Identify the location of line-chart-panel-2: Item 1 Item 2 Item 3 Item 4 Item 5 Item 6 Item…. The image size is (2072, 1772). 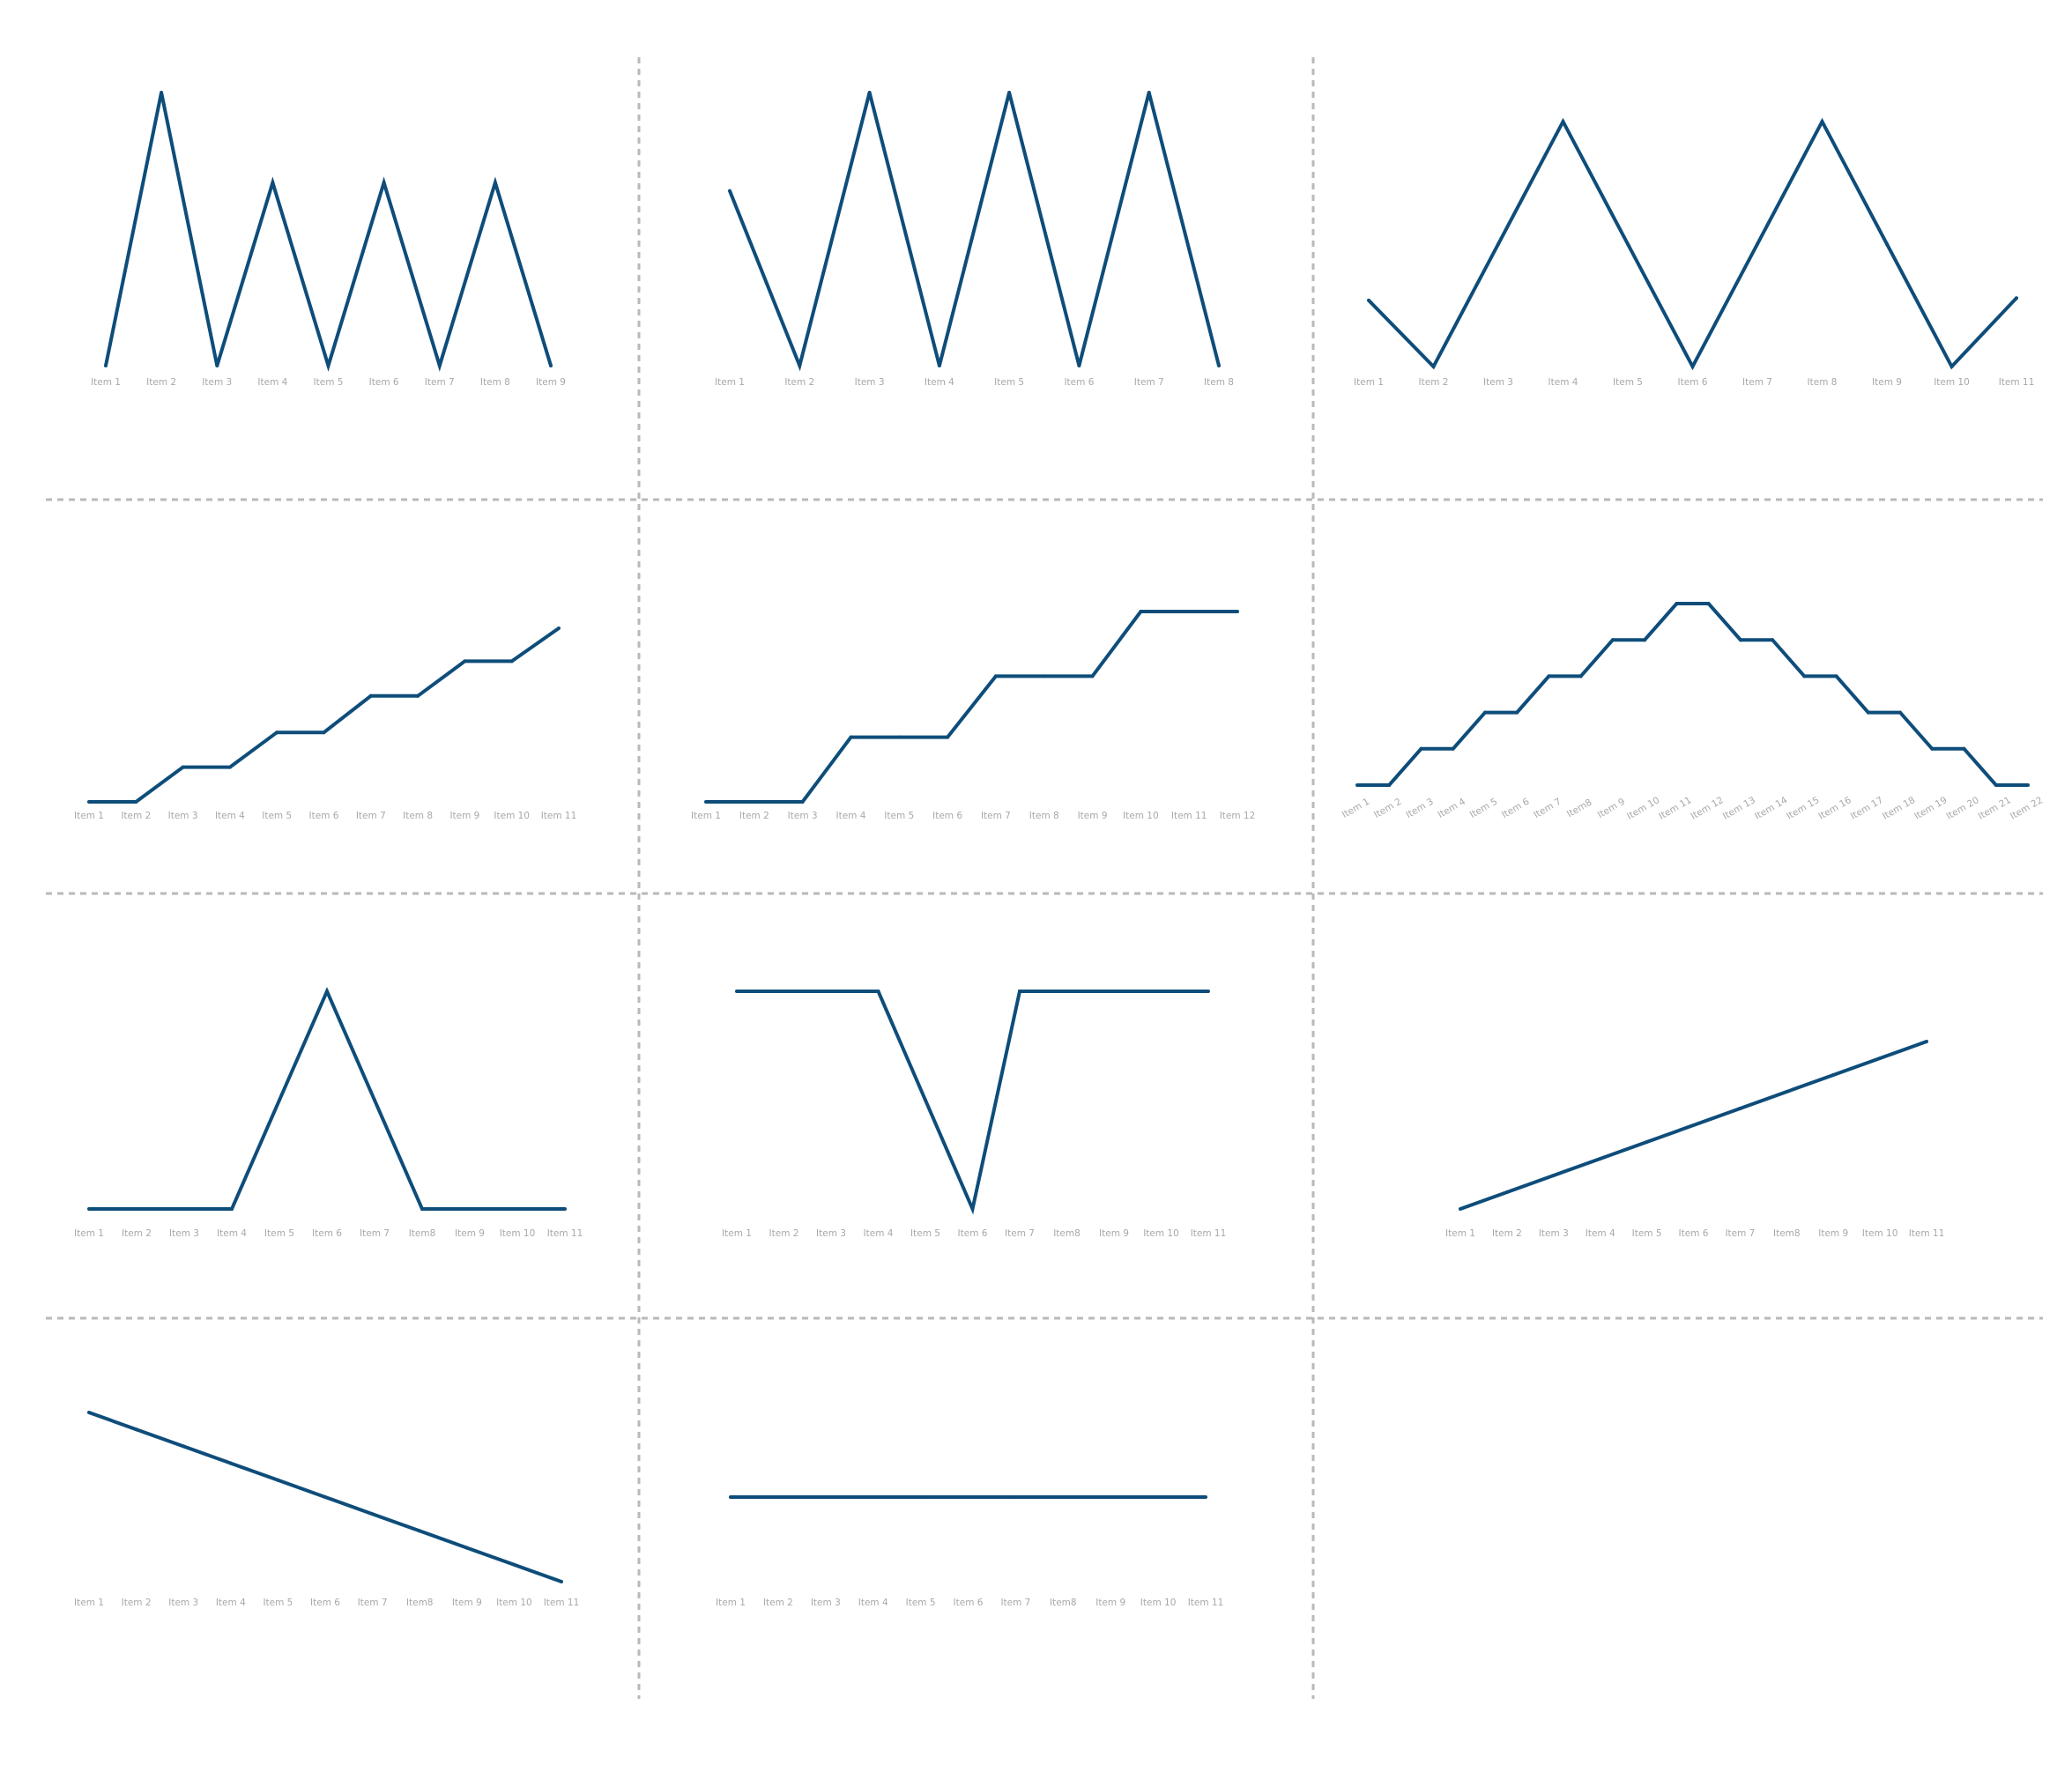
(974, 239).